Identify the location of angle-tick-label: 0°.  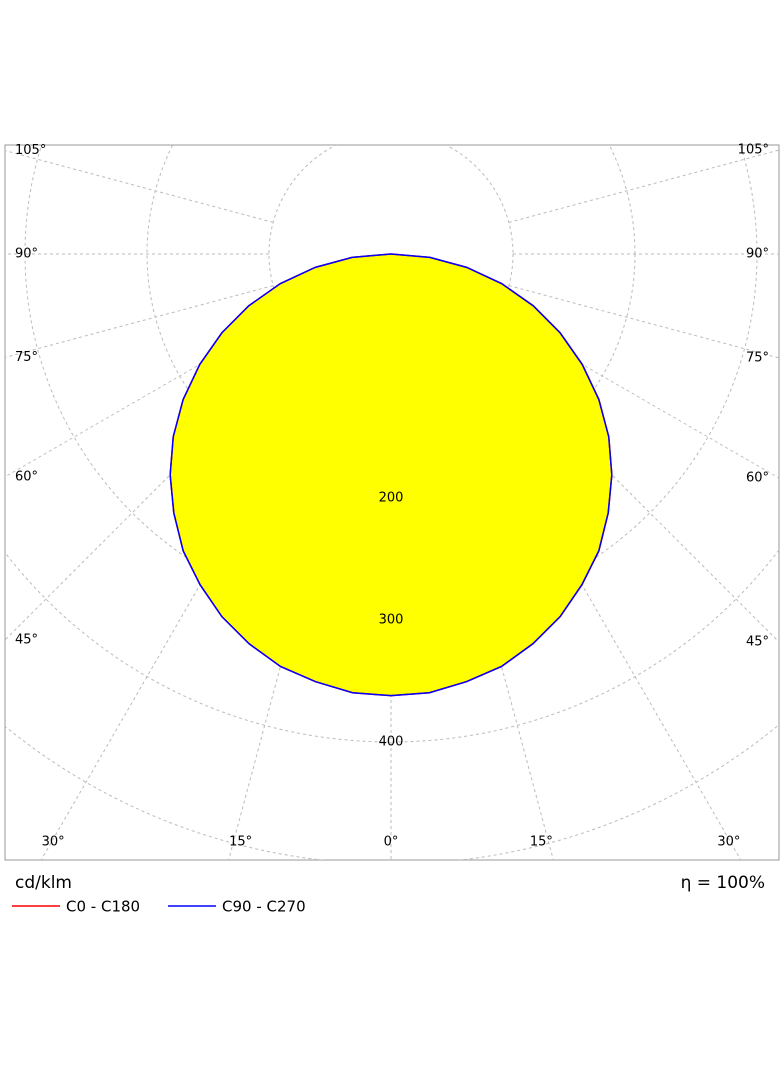
(391, 842).